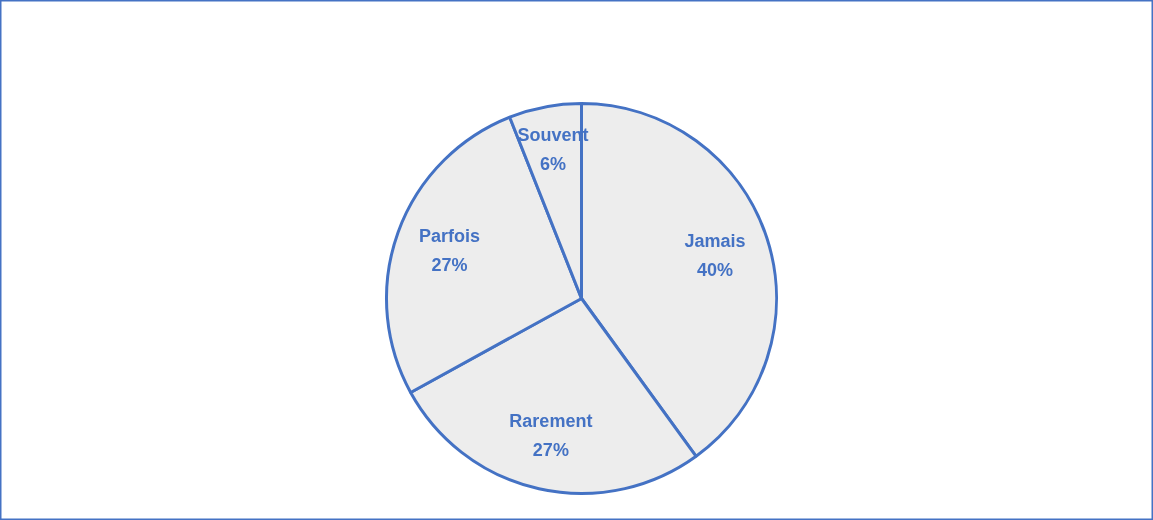  Describe the element at coordinates (715, 240) in the screenshot. I see `slice-label: Jamais` at that location.